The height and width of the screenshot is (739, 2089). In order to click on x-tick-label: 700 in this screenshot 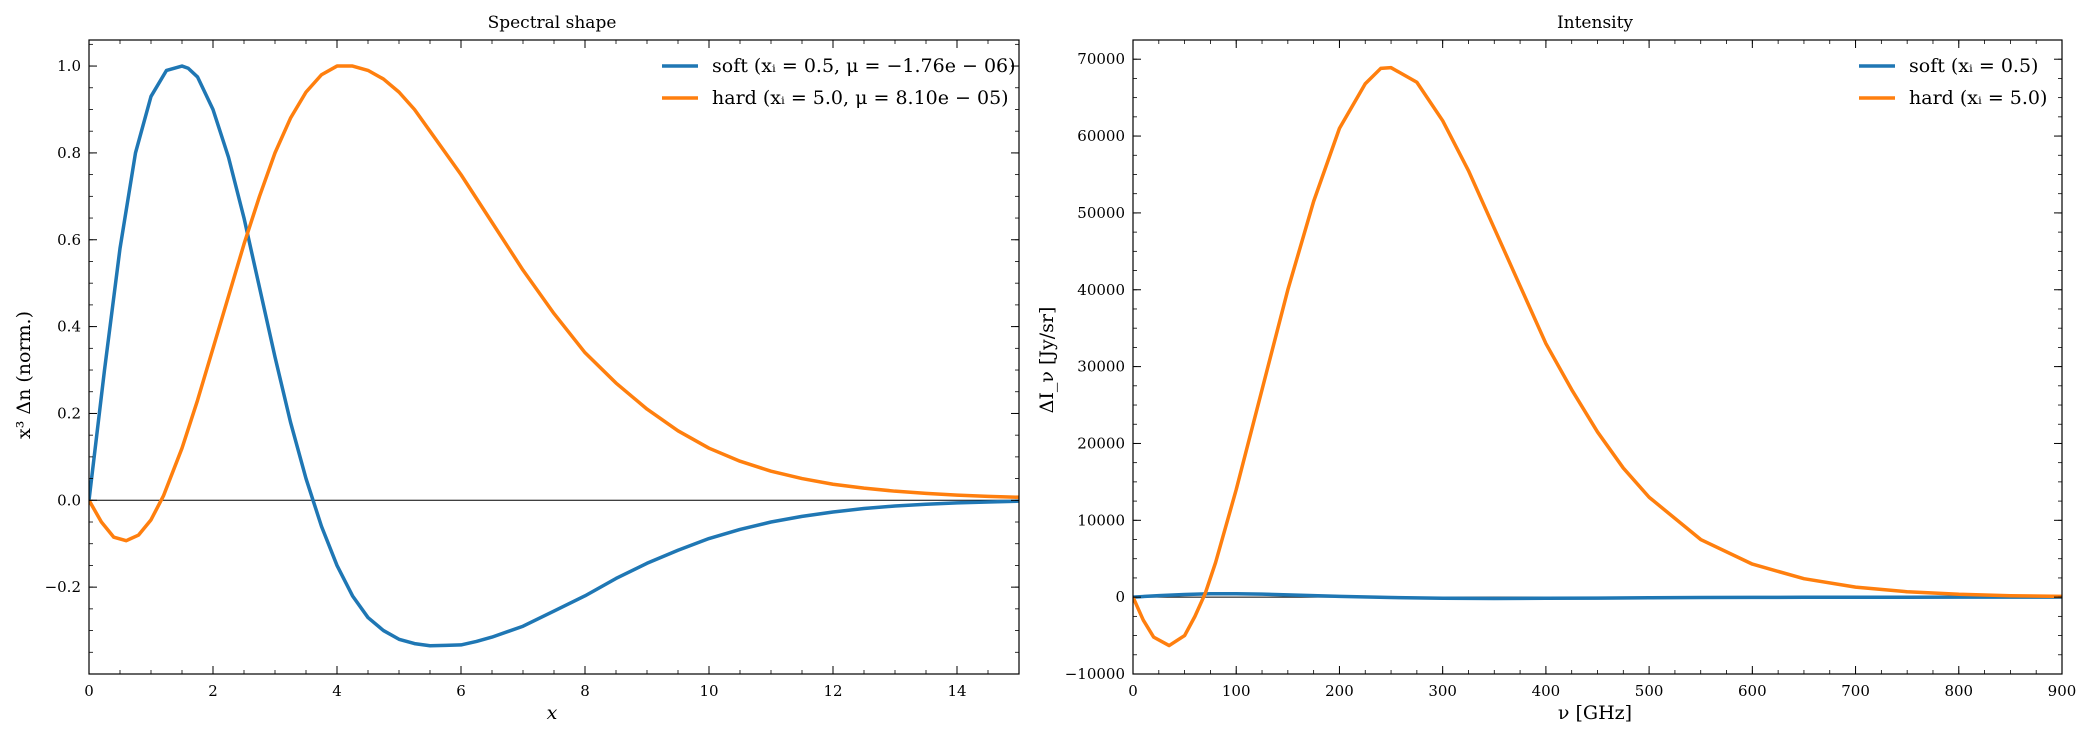, I will do `click(1855, 691)`.